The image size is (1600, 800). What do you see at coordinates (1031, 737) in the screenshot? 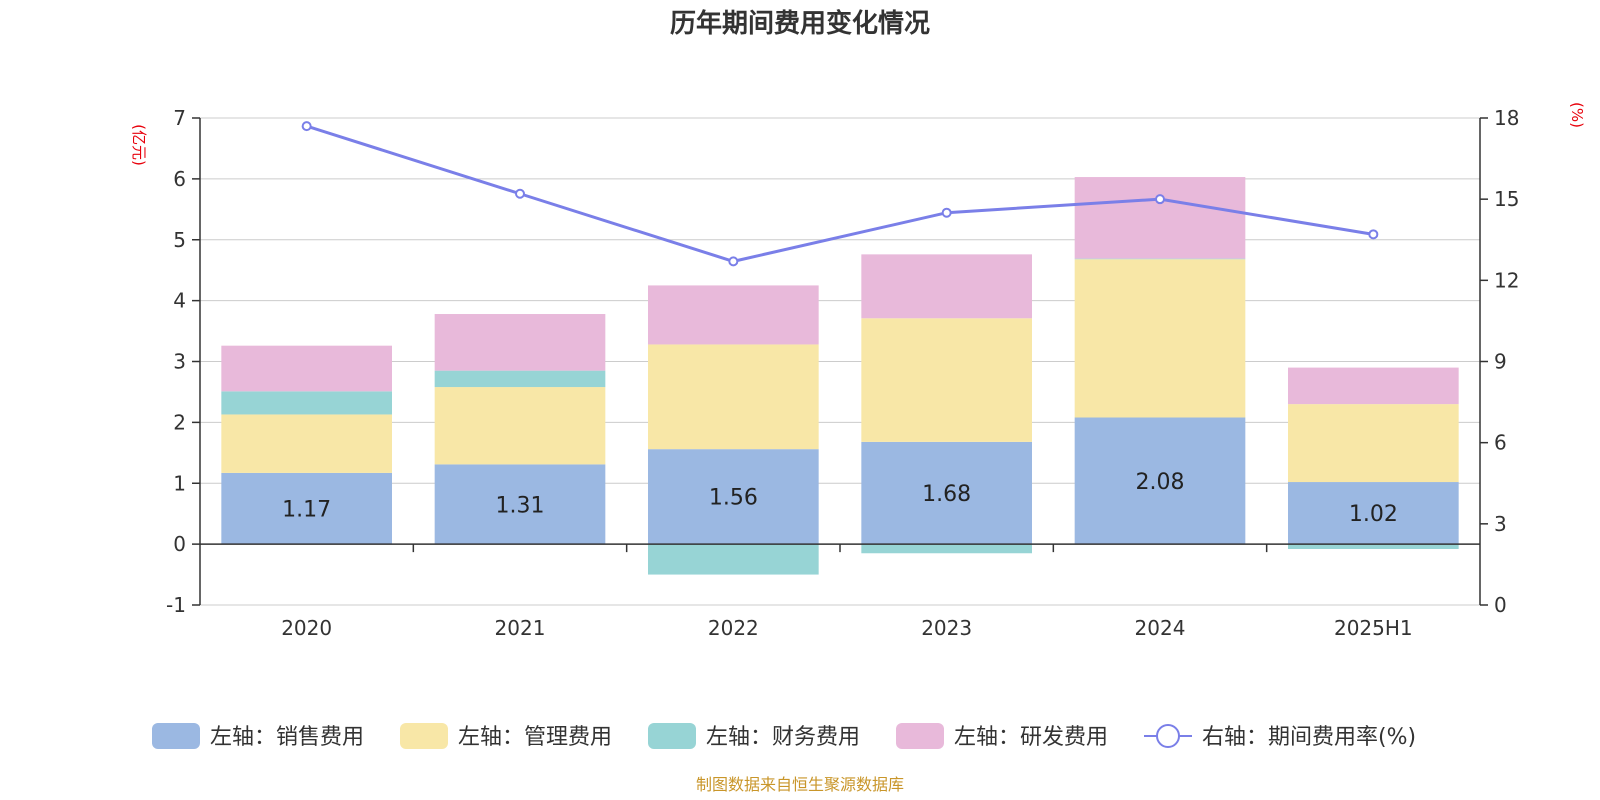
I see `legend-label: 左轴：研发费用` at bounding box center [1031, 737].